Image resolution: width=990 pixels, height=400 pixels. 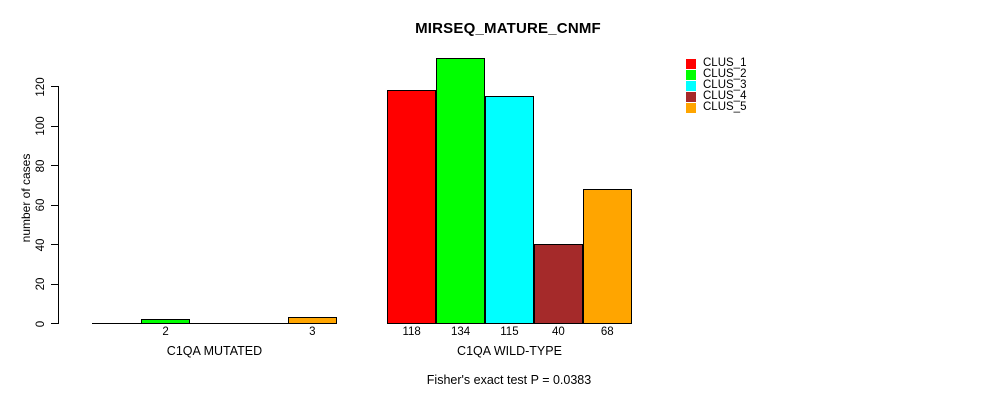 What do you see at coordinates (41, 86) in the screenshot?
I see `y-tick-label: 120` at bounding box center [41, 86].